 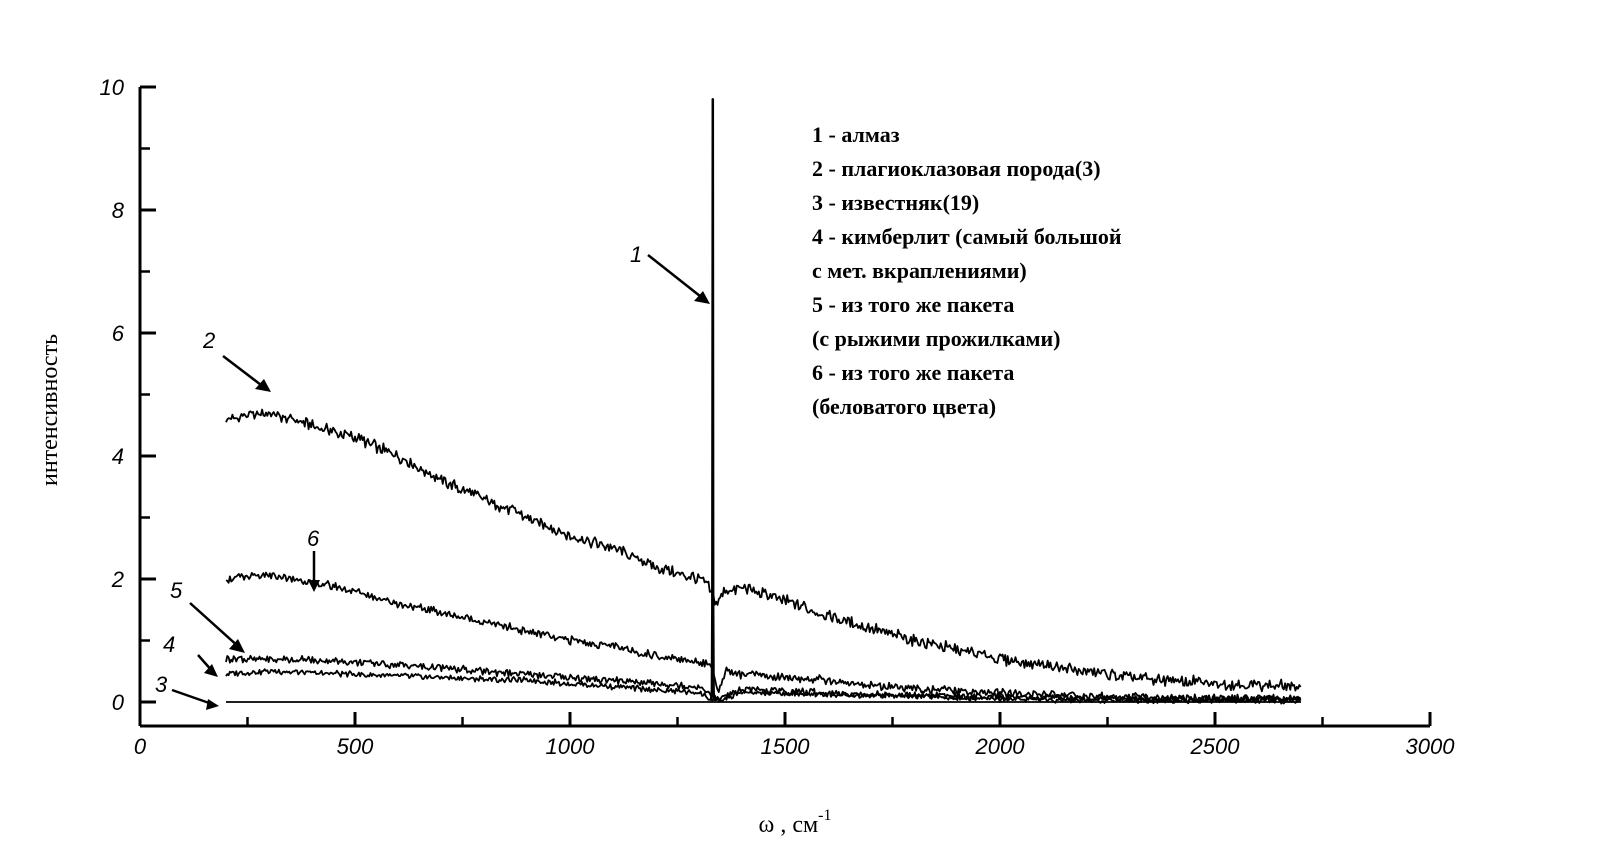 I want to click on legend-item-1: 1 - алмаз, so click(x=856, y=134).